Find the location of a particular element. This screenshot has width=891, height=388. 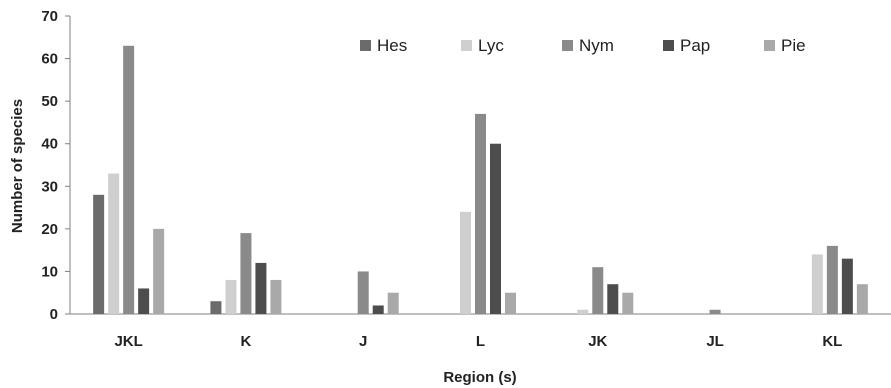

x-tick-label: JL is located at coordinates (715, 341).